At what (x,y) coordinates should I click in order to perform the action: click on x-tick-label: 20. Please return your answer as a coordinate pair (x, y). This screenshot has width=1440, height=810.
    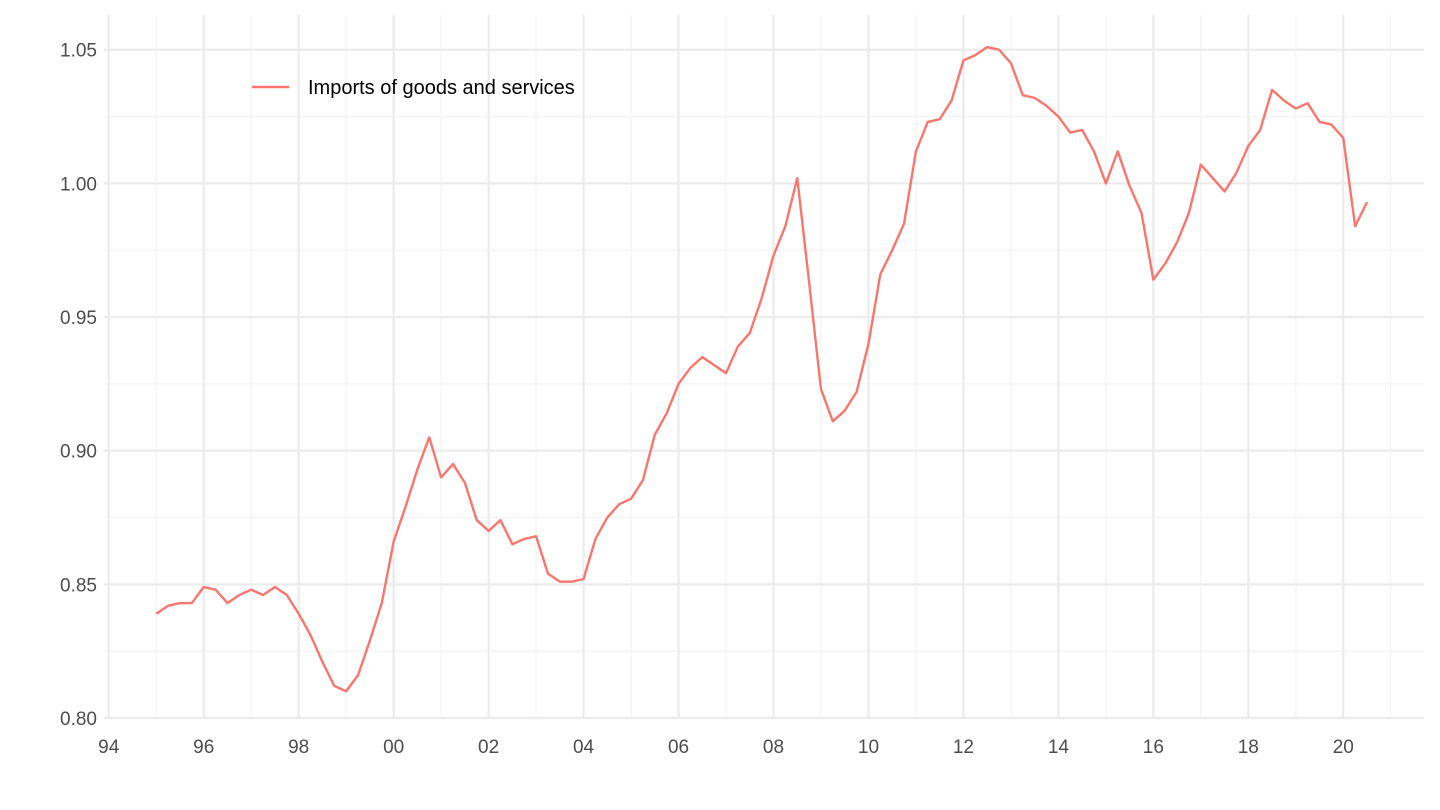
    Looking at the image, I should click on (1343, 747).